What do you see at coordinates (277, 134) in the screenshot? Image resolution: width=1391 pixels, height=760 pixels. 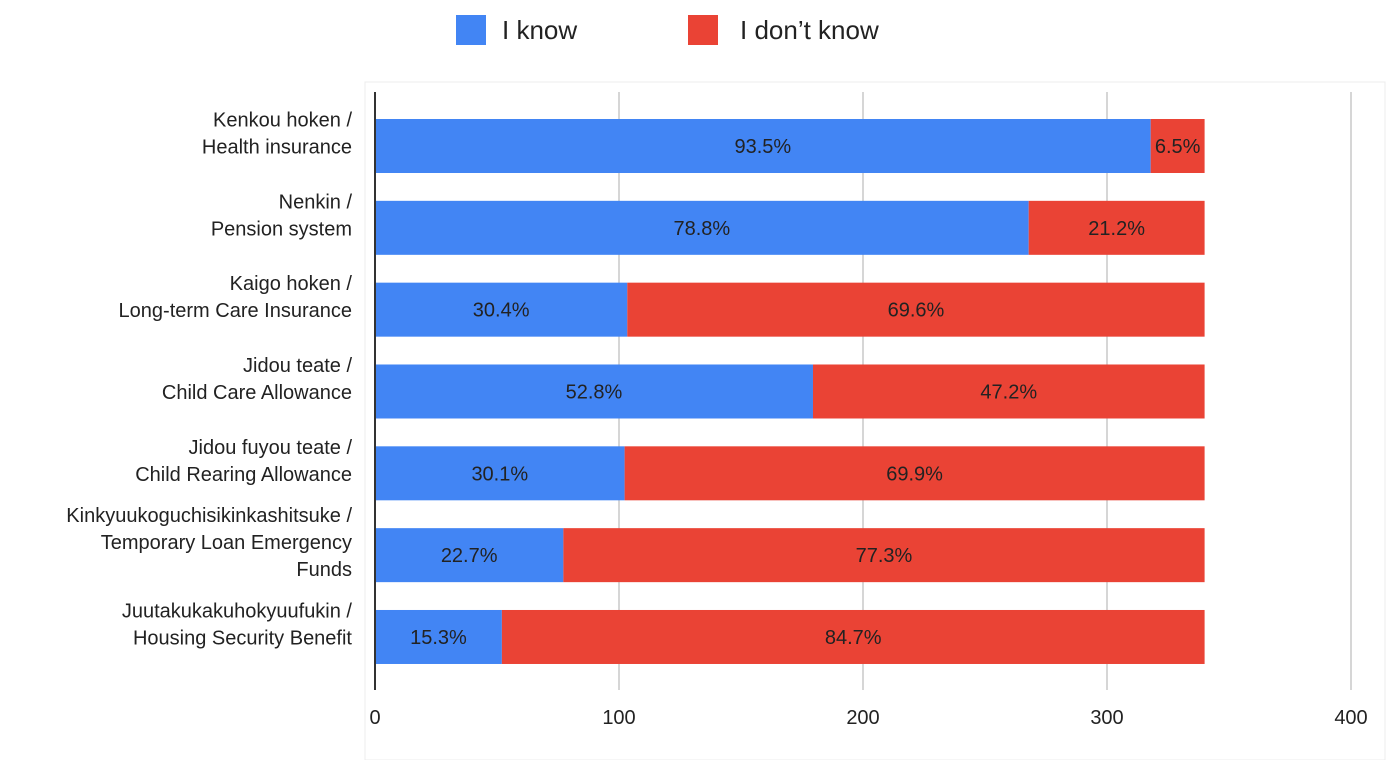 I see `category-label-0: Kenkou hoken / Health insurance` at bounding box center [277, 134].